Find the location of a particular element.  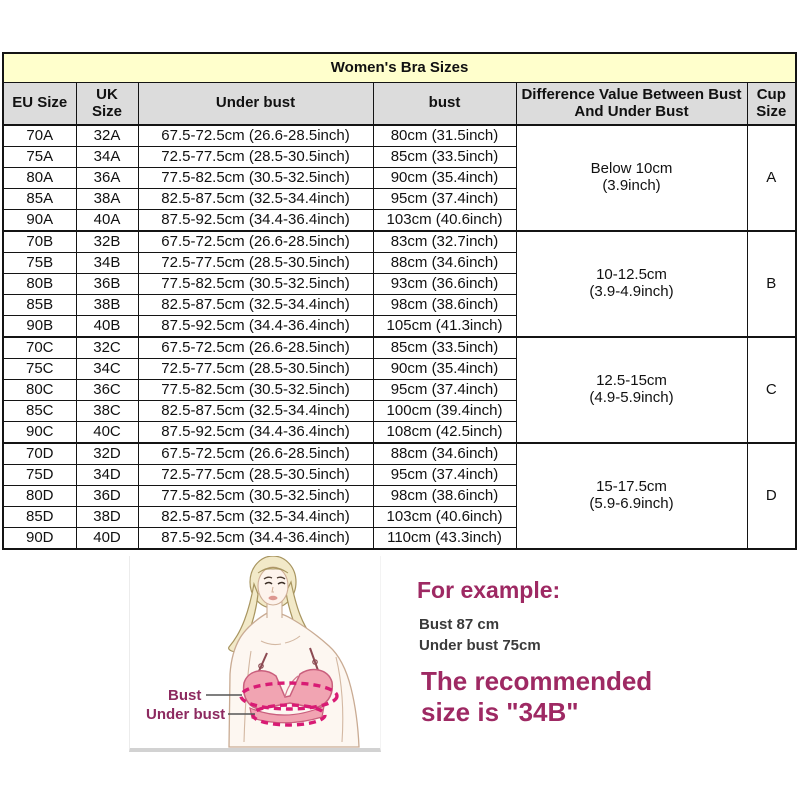

cell-cup: B is located at coordinates (771, 284).